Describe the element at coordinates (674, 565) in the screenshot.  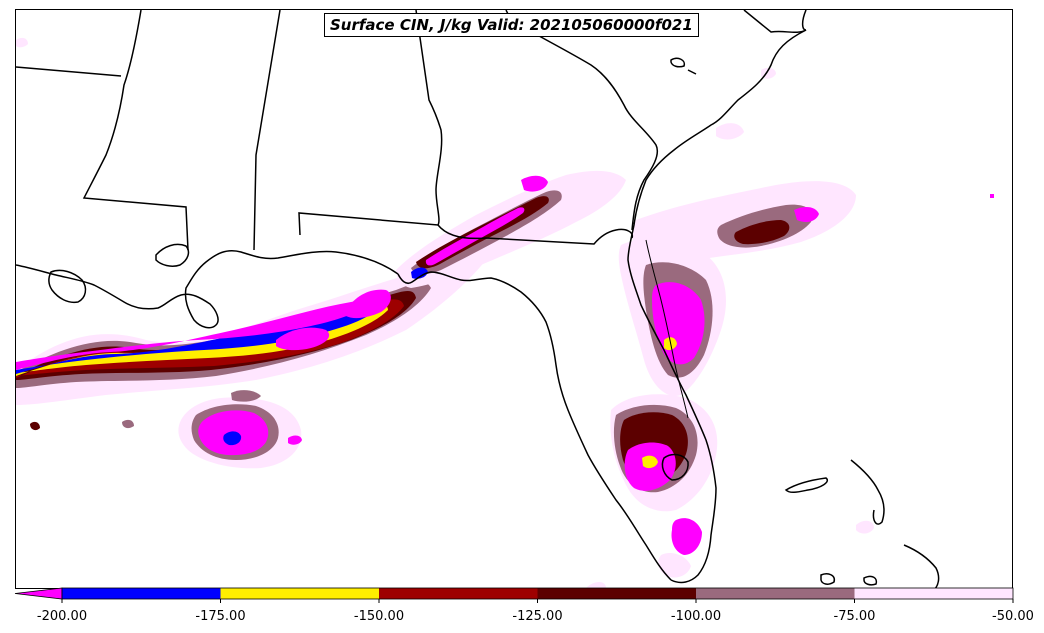
I see `cin-sfl-light` at that location.